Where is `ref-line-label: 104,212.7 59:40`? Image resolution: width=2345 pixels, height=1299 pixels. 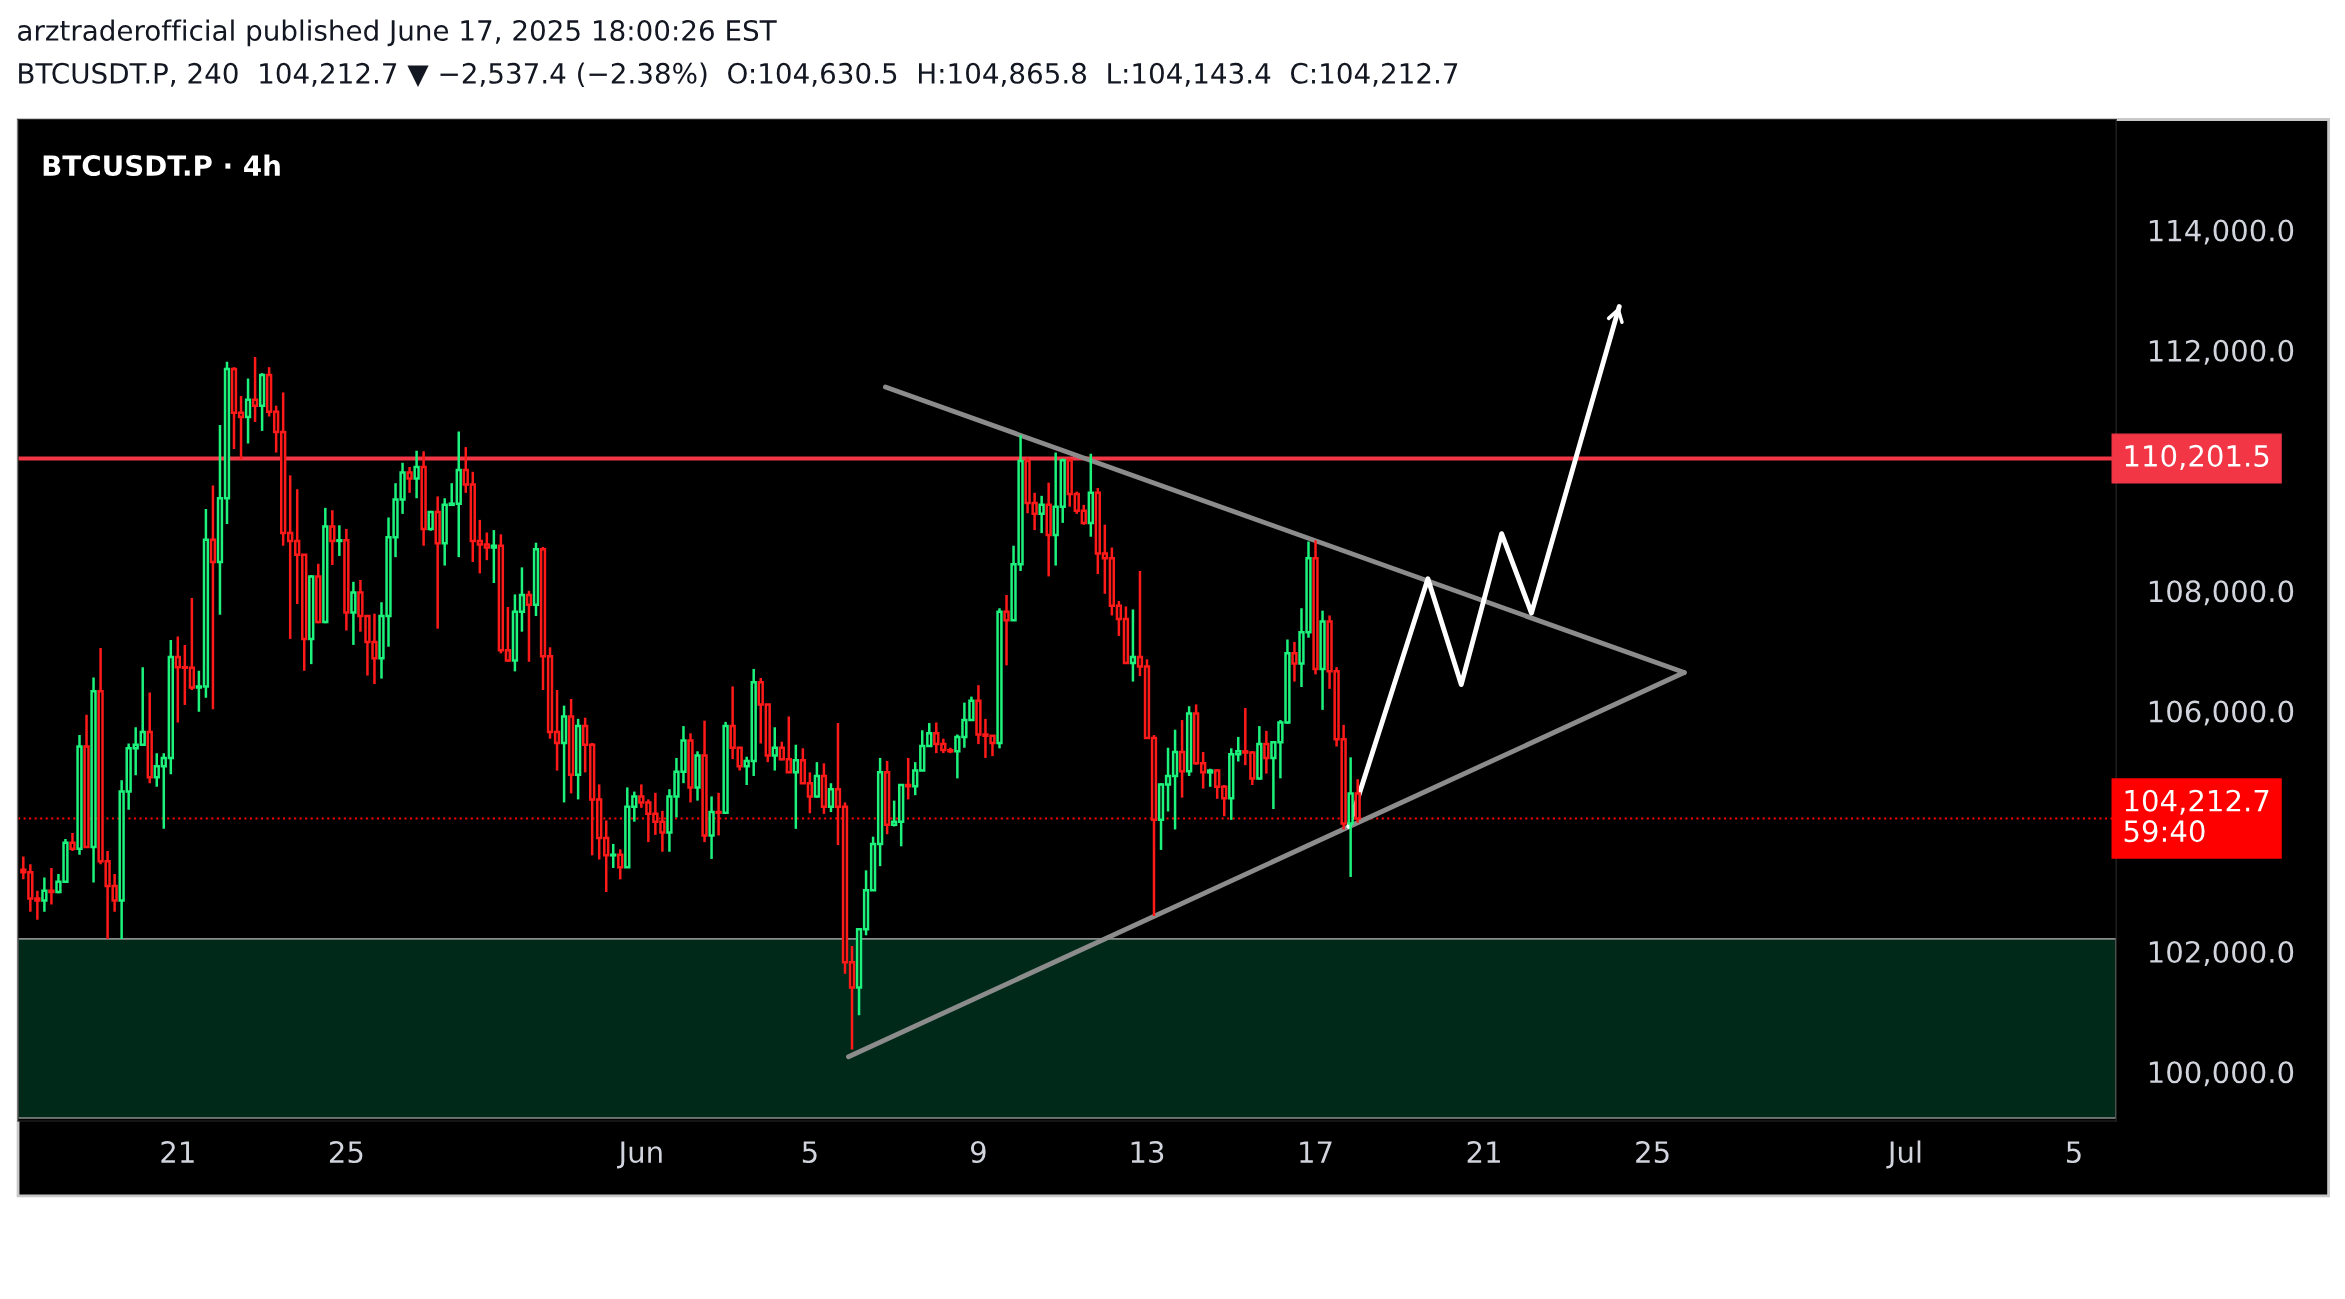
ref-line-label: 104,212.7 59:40 is located at coordinates (2196, 816).